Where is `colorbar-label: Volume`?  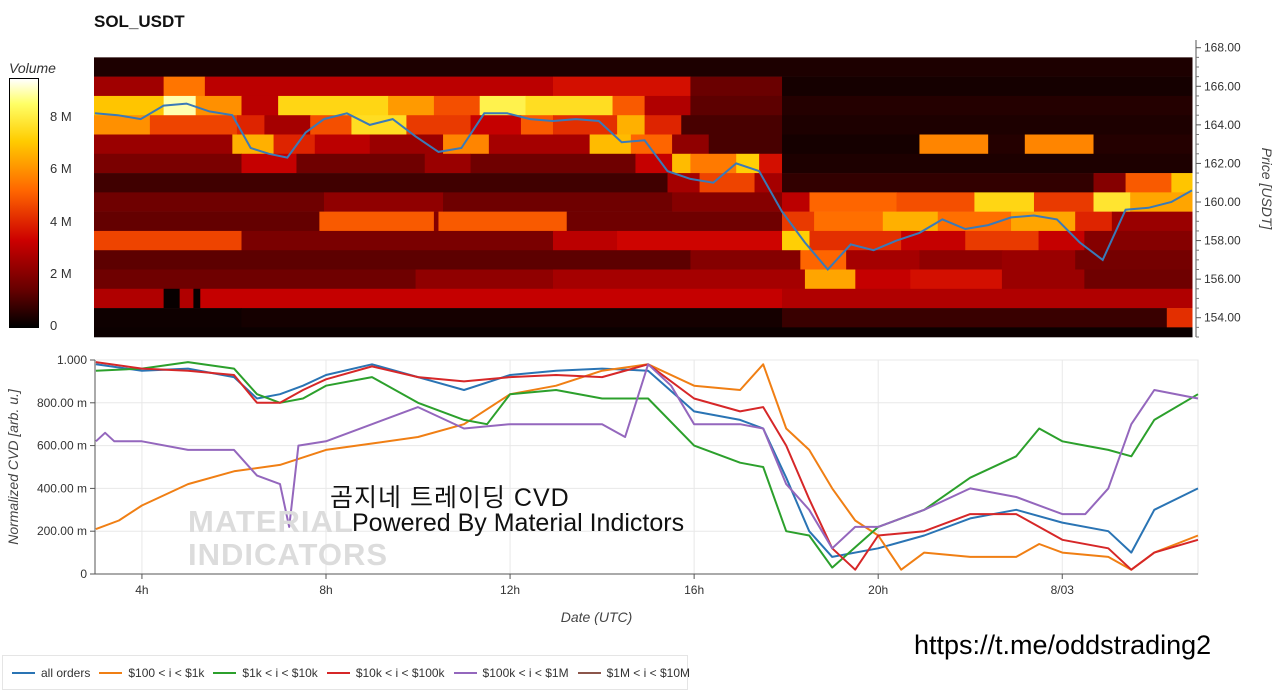
colorbar-label: Volume is located at coordinates (32, 68).